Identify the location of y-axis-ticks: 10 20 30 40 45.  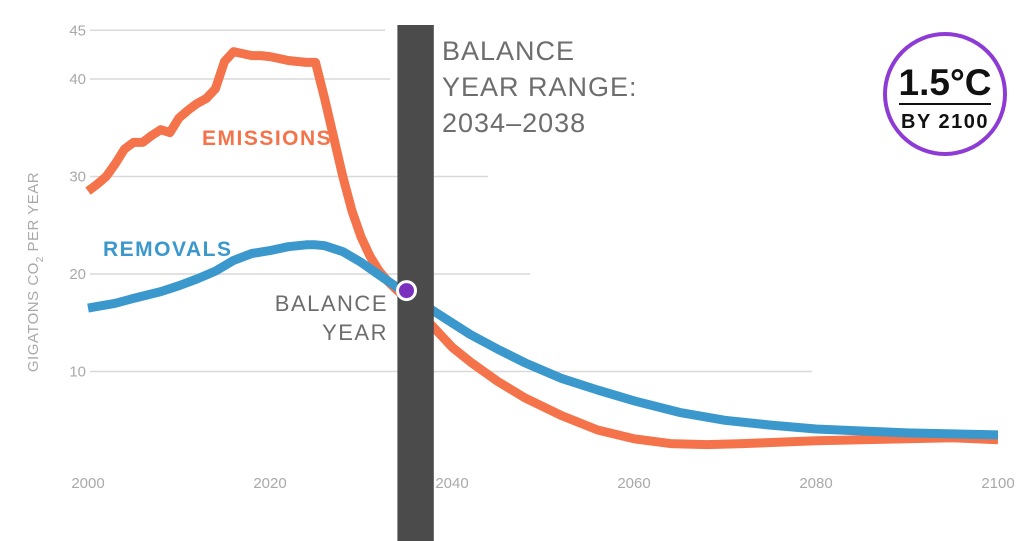
(77, 201).